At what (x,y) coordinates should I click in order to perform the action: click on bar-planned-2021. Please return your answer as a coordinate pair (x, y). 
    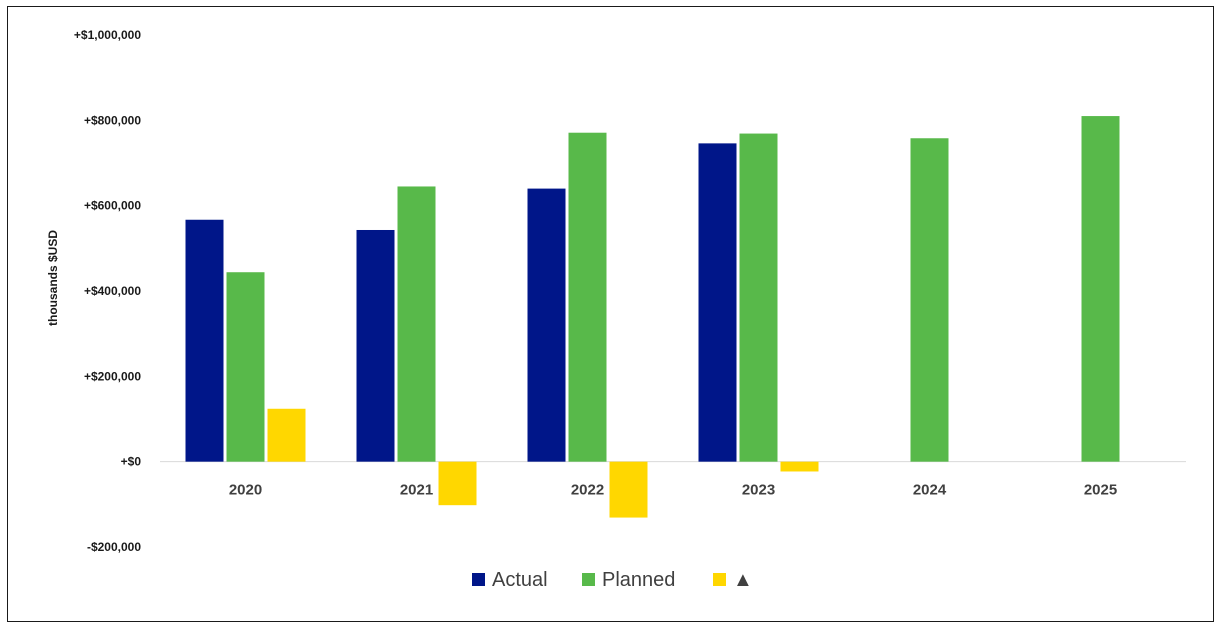
    Looking at the image, I should click on (416, 324).